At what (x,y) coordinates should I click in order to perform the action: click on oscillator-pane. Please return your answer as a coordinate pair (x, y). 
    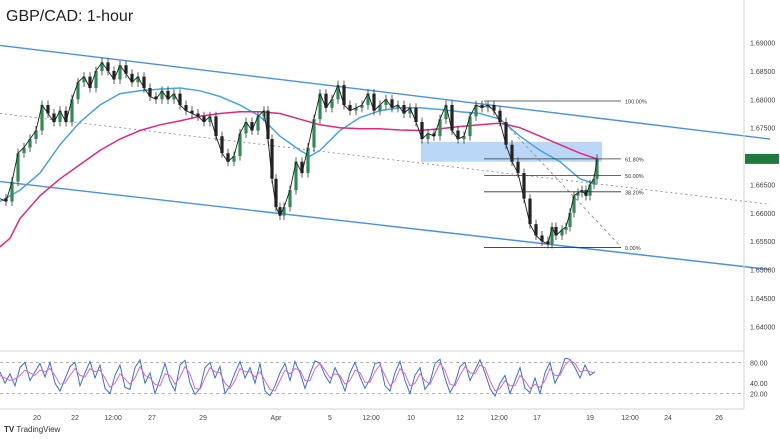
    Looking at the image, I should click on (372, 377).